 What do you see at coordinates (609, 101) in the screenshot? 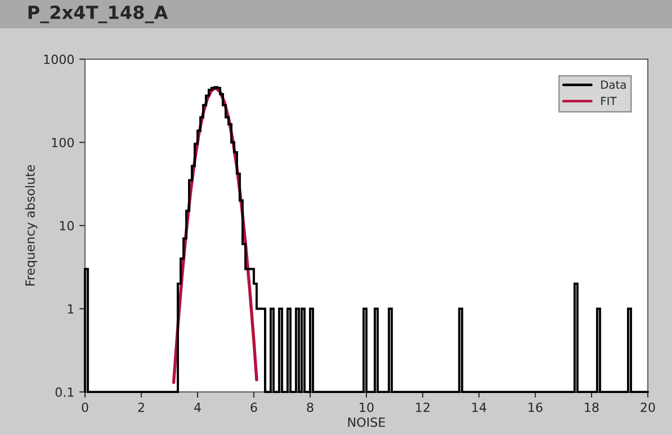
I see `legend-label: FIT` at bounding box center [609, 101].